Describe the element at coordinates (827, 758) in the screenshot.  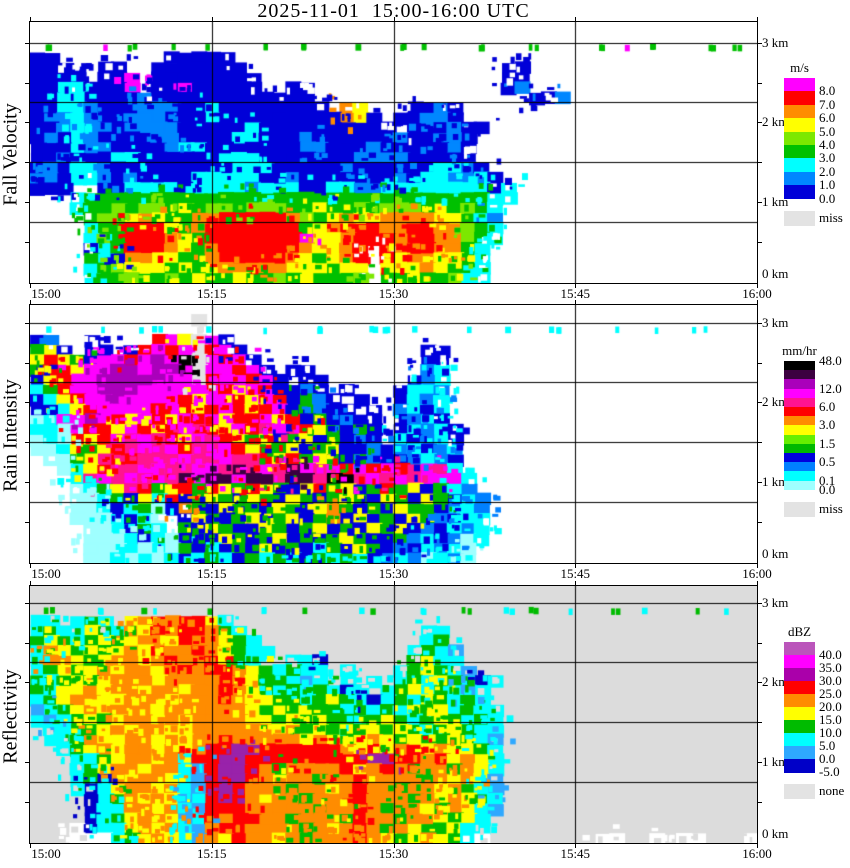
I see `colorbar-value-label: 0.0` at that location.